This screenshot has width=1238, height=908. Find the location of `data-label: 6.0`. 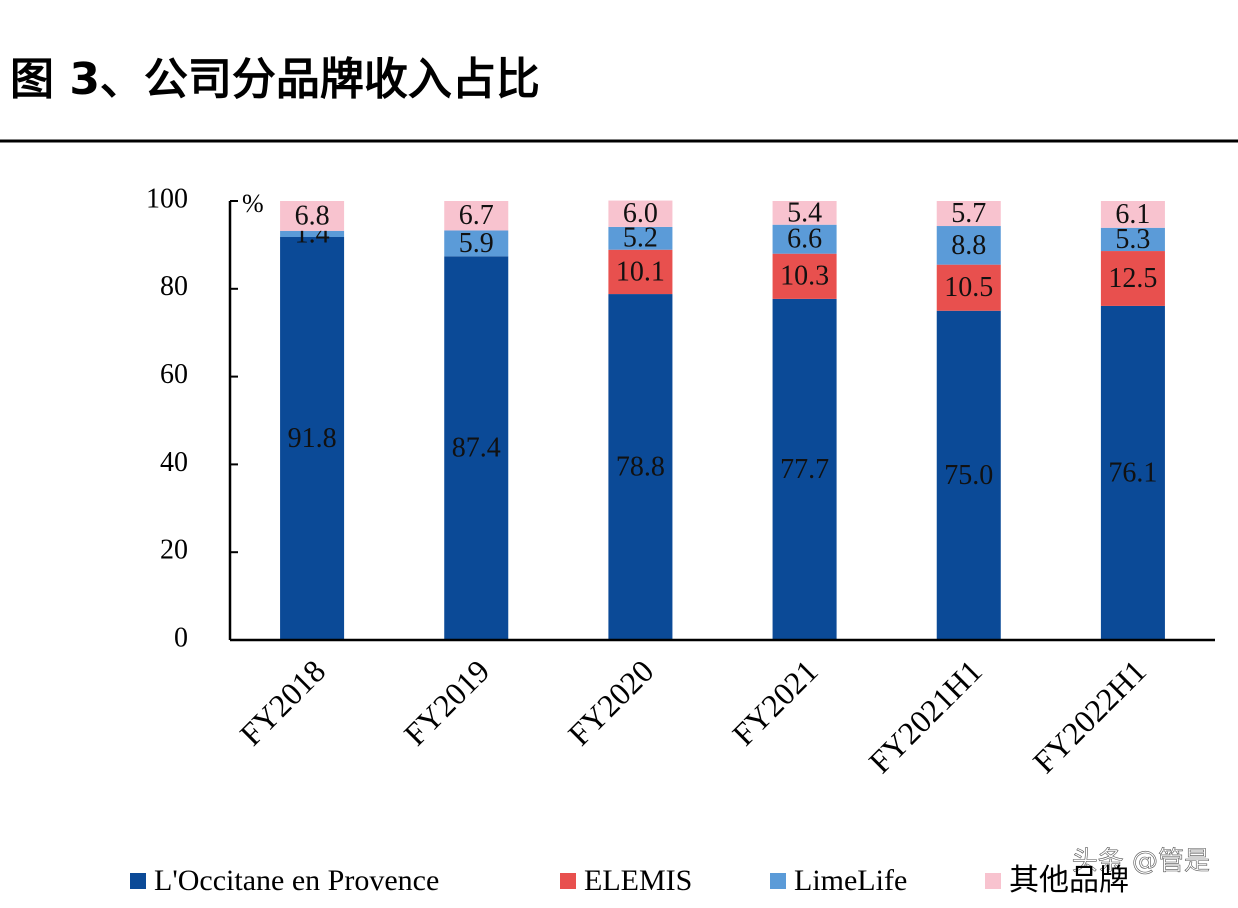

data-label: 6.0 is located at coordinates (640, 213).